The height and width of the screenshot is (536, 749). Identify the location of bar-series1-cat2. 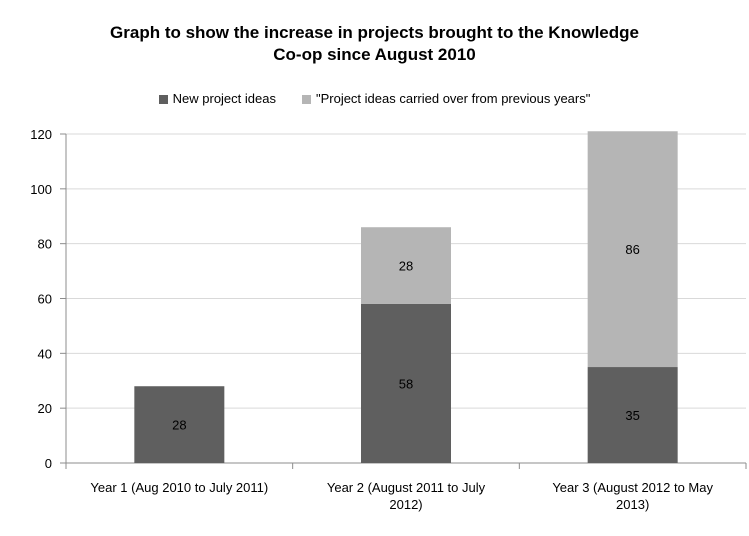
(632, 249).